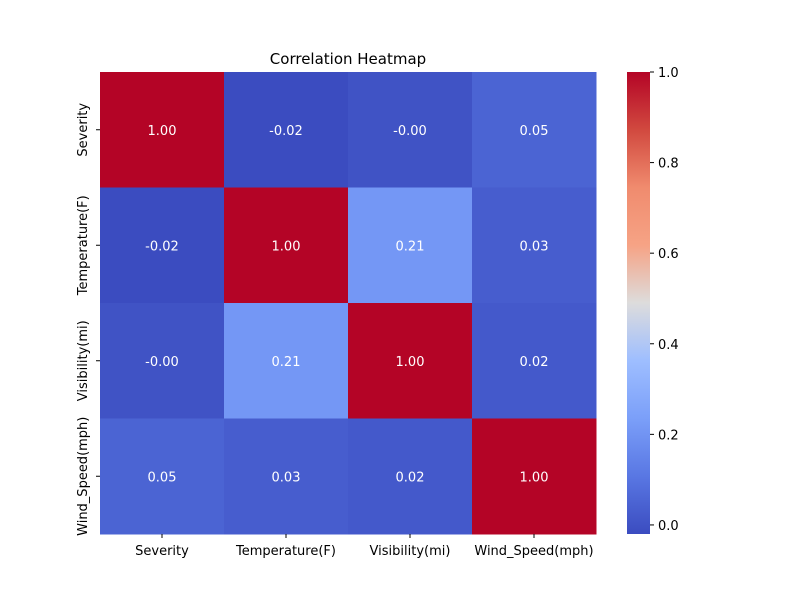 The image size is (800, 600). Describe the element at coordinates (83, 476) in the screenshot. I see `y-tick-label: Wind_Speed(mph)` at that location.